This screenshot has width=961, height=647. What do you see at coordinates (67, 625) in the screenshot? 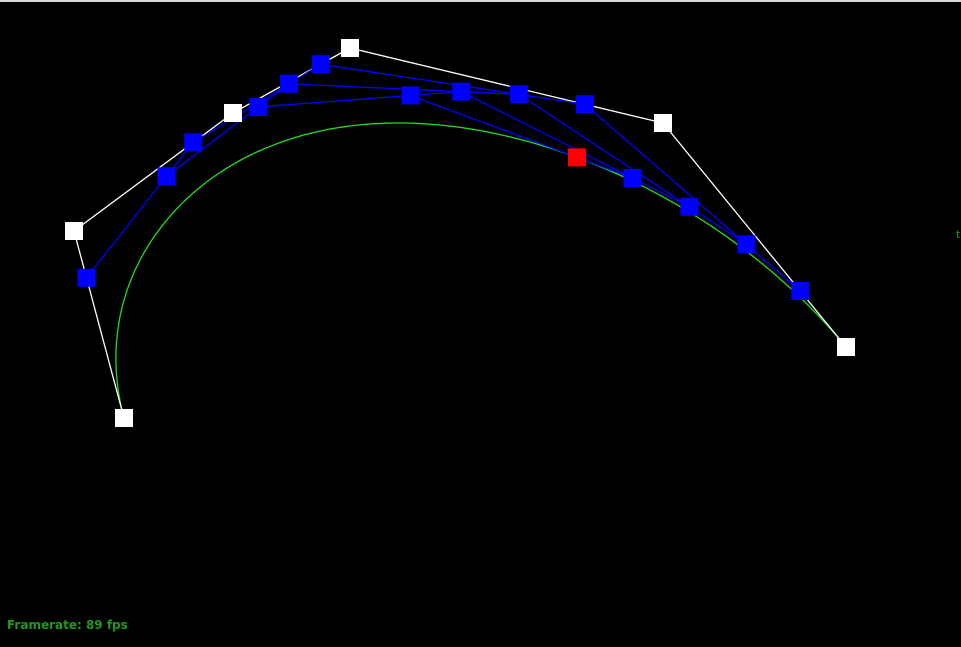
I see `framerate-label: Framerate: 89 fps` at bounding box center [67, 625].